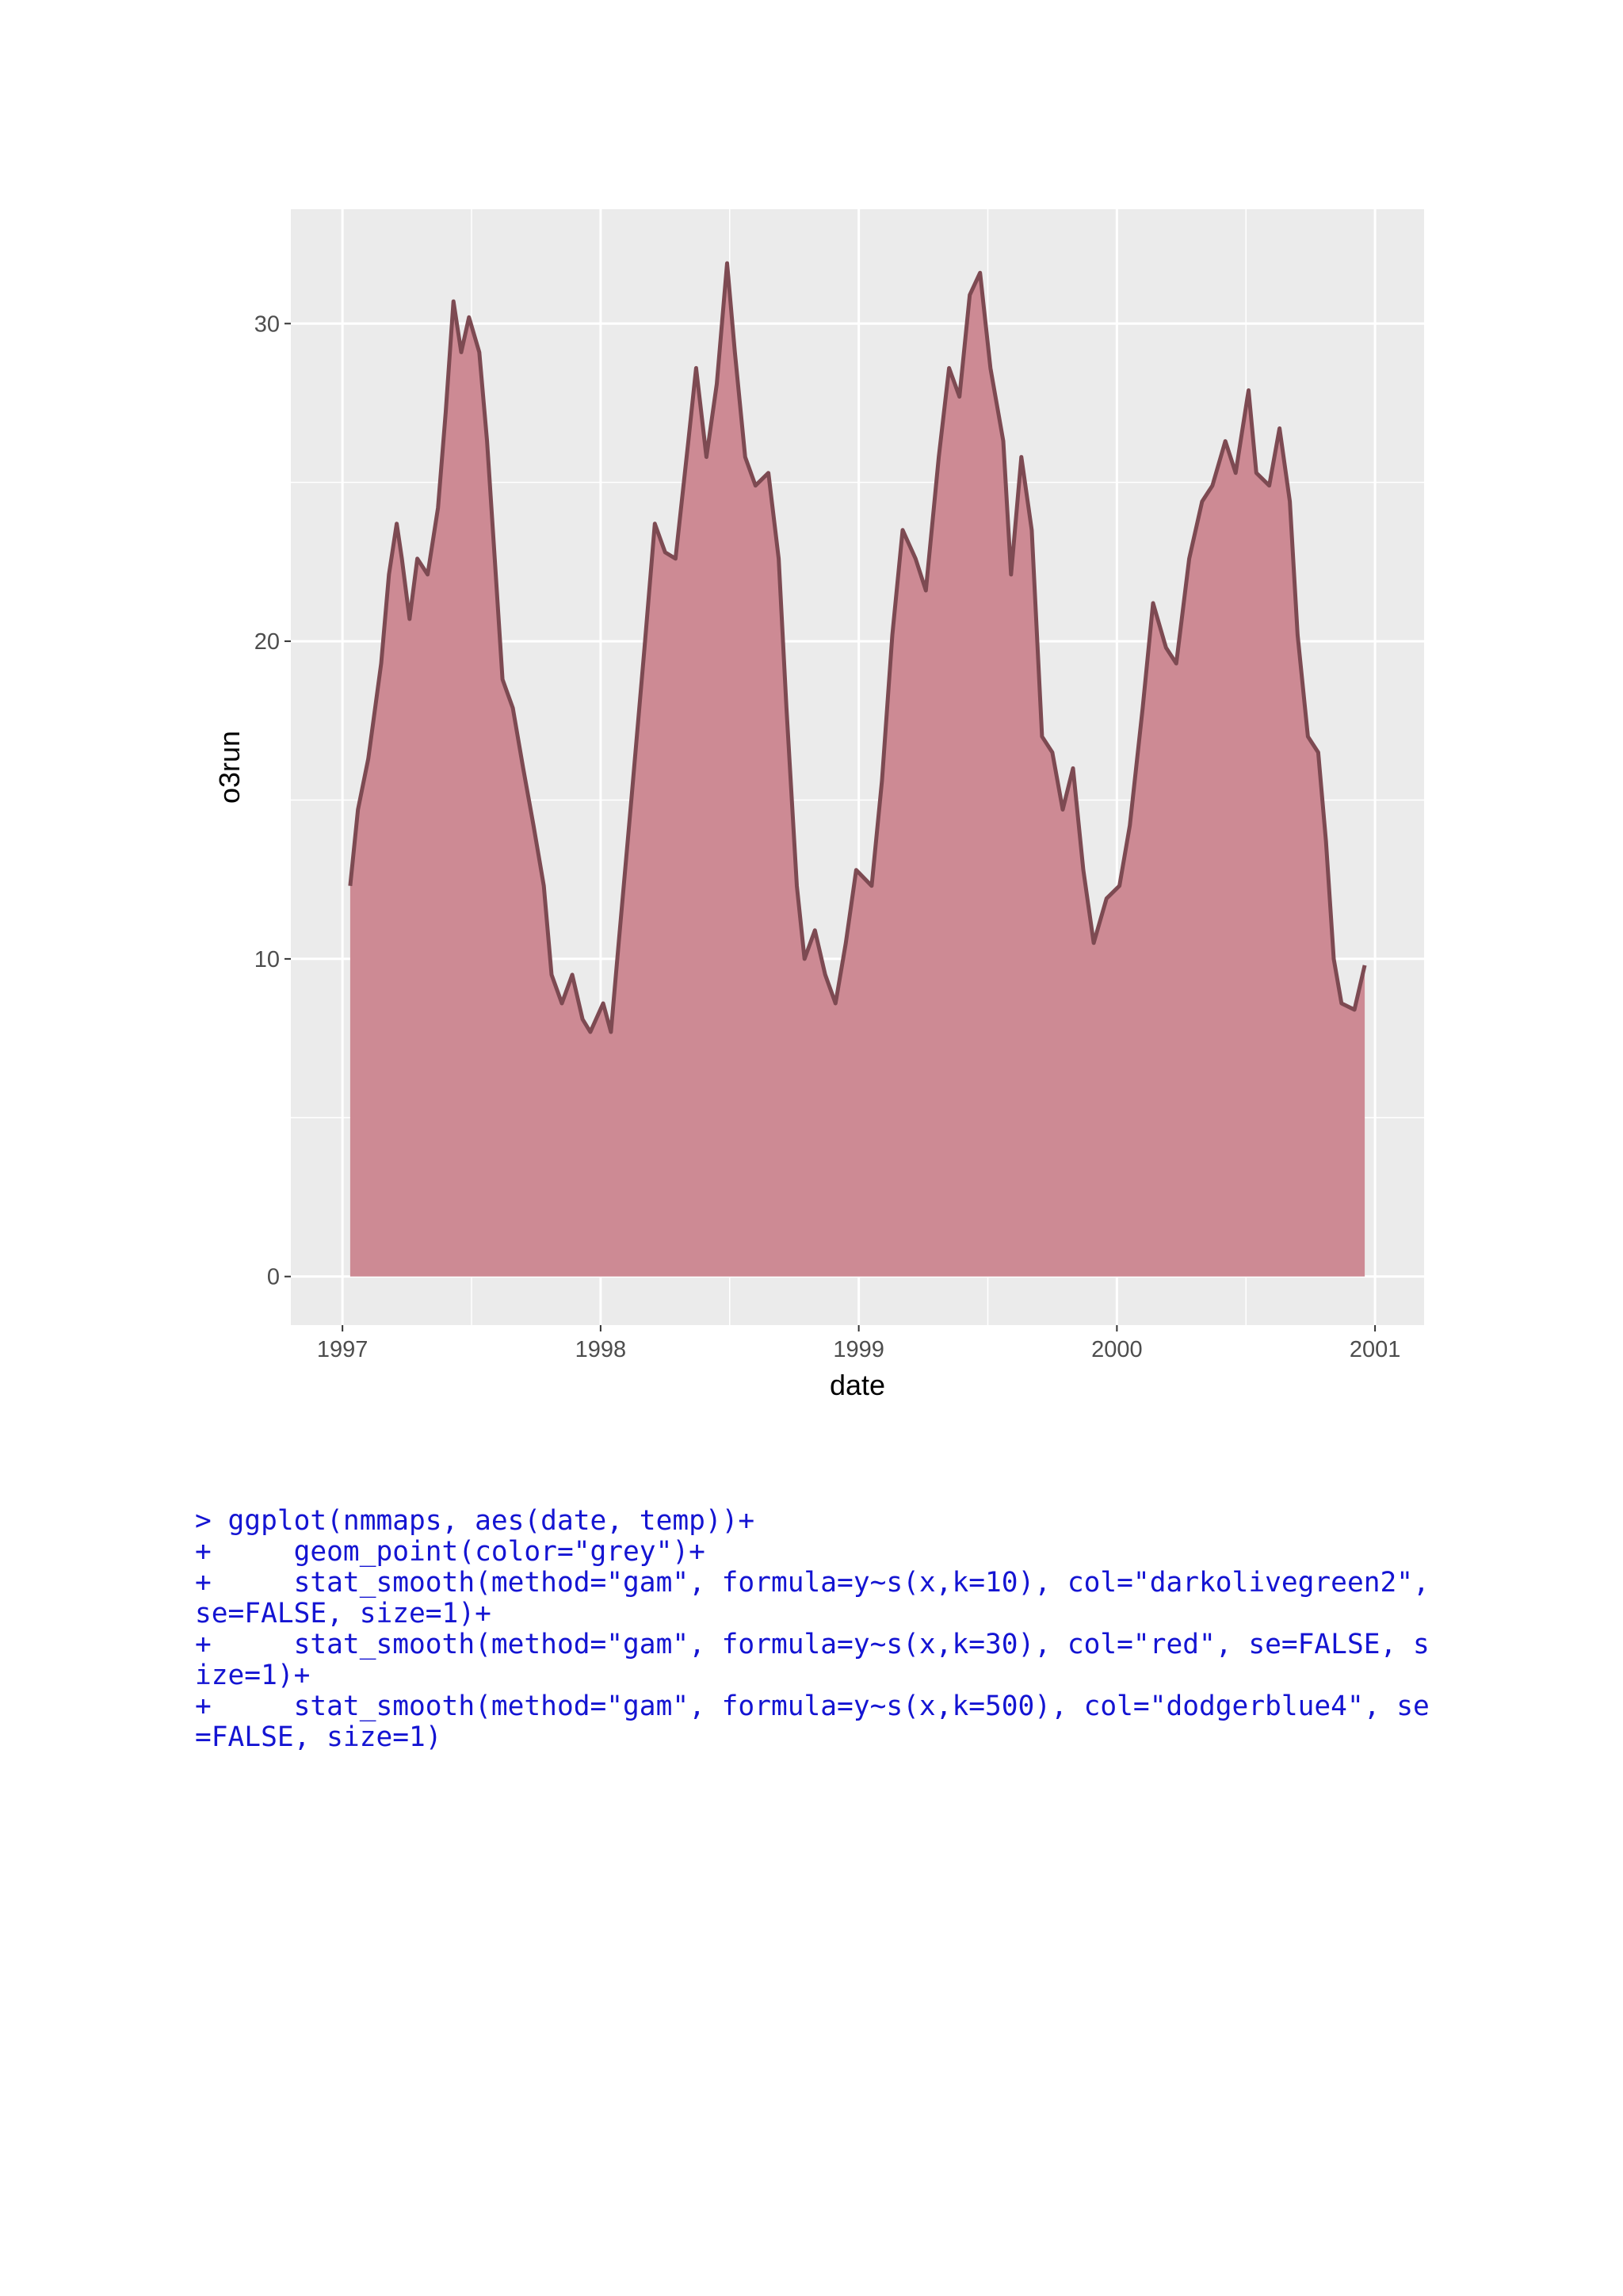 This screenshot has height=2296, width=1623. Describe the element at coordinates (273, 1277) in the screenshot. I see `y-tick-label: 0` at that location.